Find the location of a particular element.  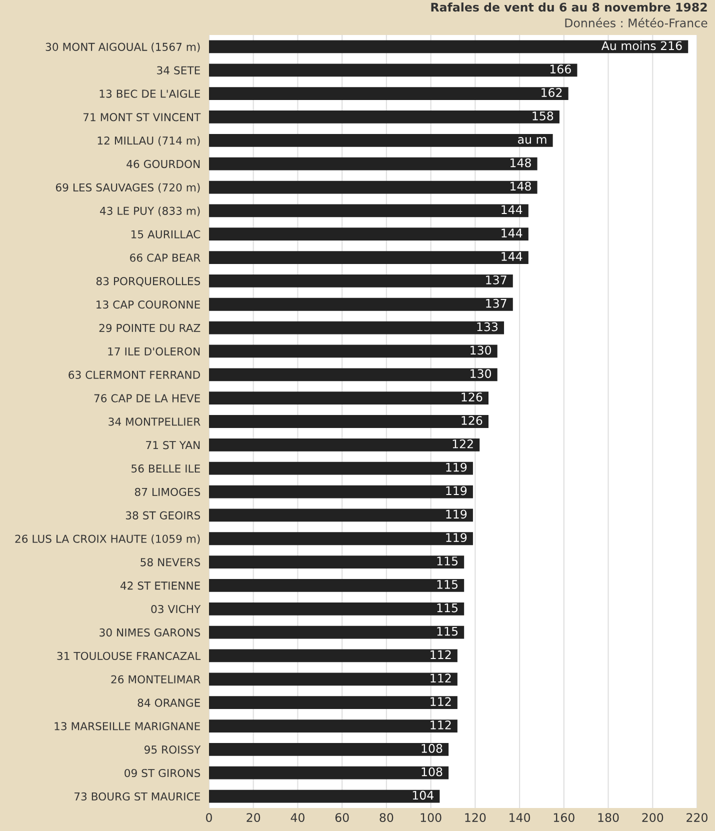

y-tick-label: 66 CAP BEAR is located at coordinates (165, 258).